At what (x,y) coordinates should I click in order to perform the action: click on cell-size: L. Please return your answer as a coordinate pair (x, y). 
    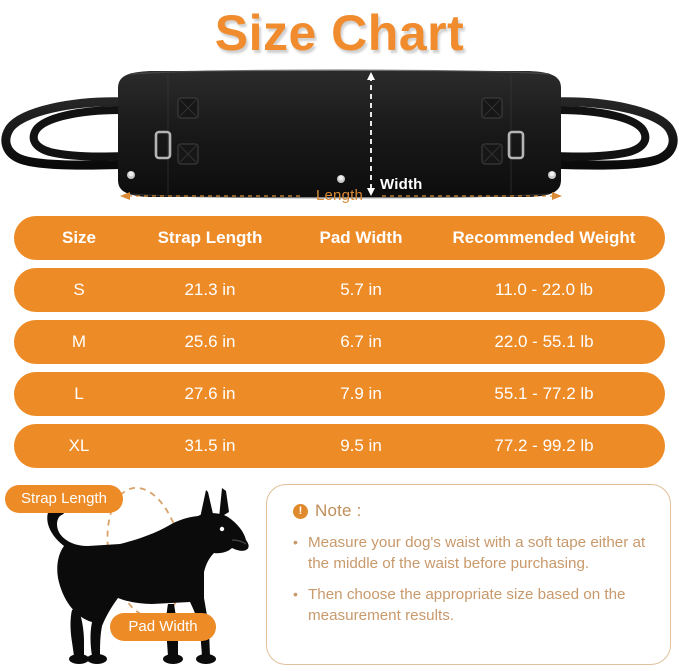
    Looking at the image, I should click on (79, 393).